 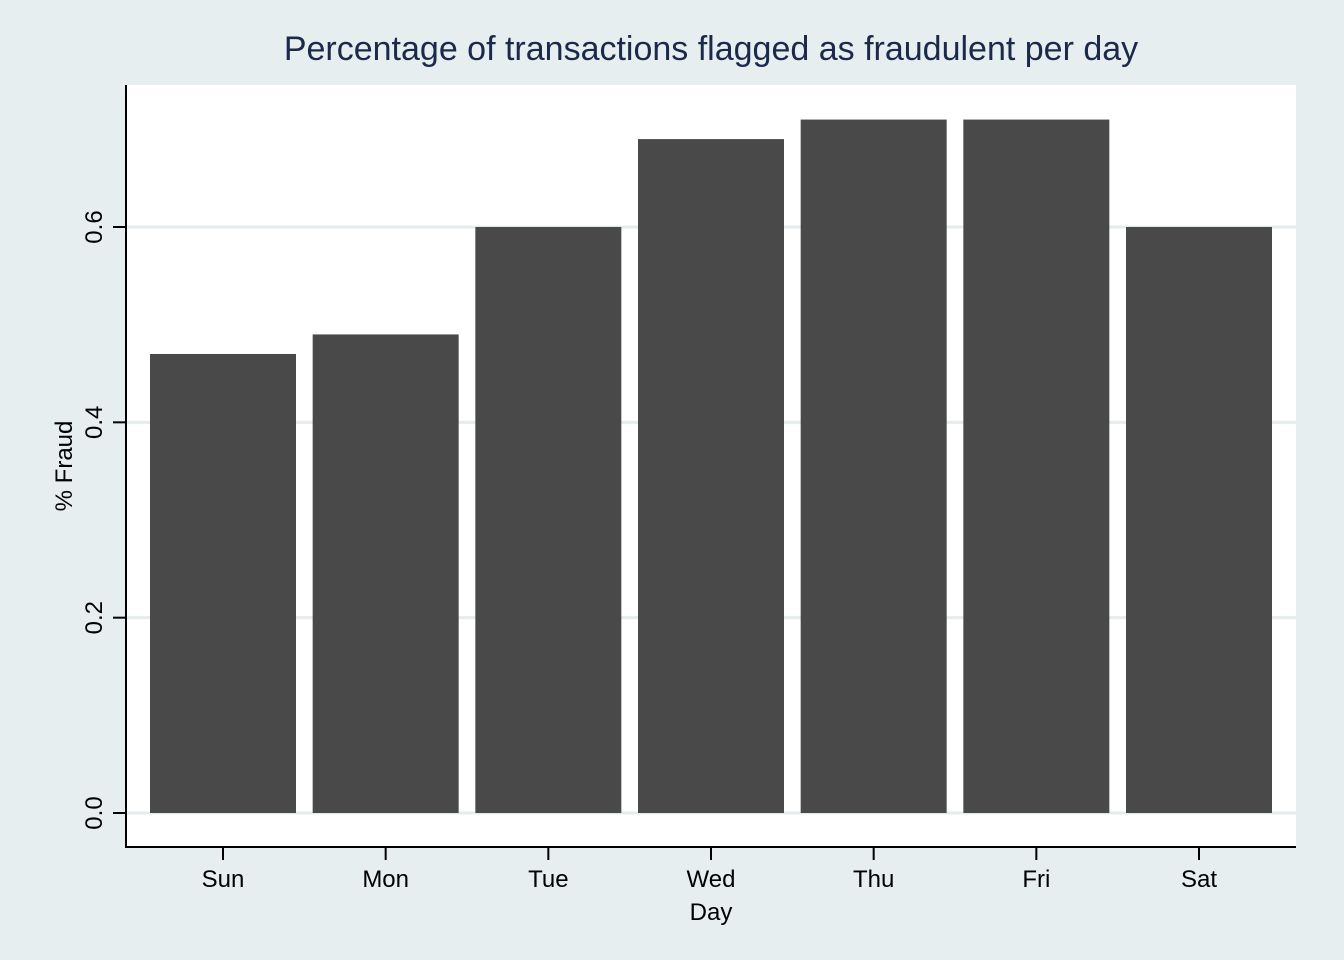 I want to click on x-axis-title: Day, so click(x=711, y=912).